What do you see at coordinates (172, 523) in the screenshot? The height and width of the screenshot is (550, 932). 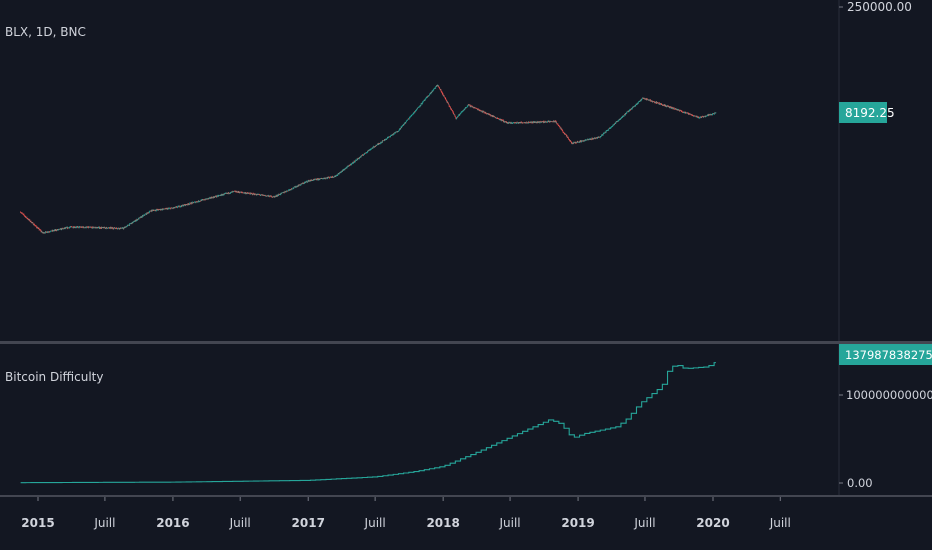 I see `time-tick-label: 2016` at bounding box center [172, 523].